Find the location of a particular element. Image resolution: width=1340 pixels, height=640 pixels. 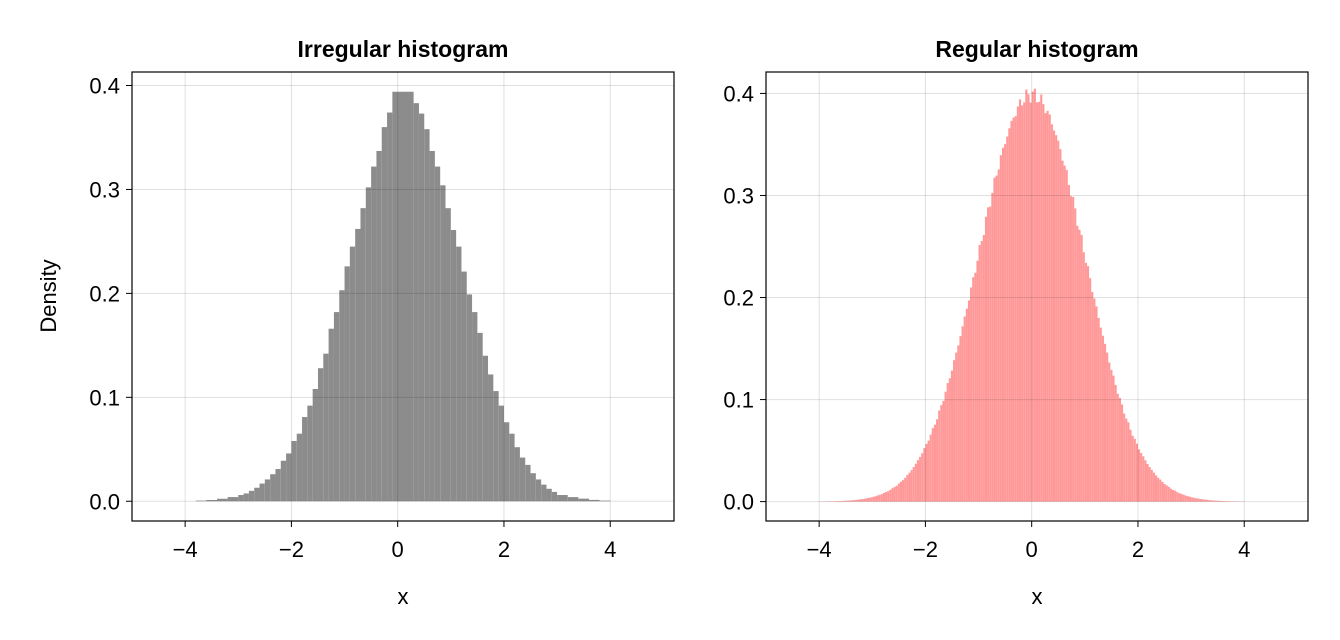

chart-title: Regular histogram is located at coordinates (1036, 49).